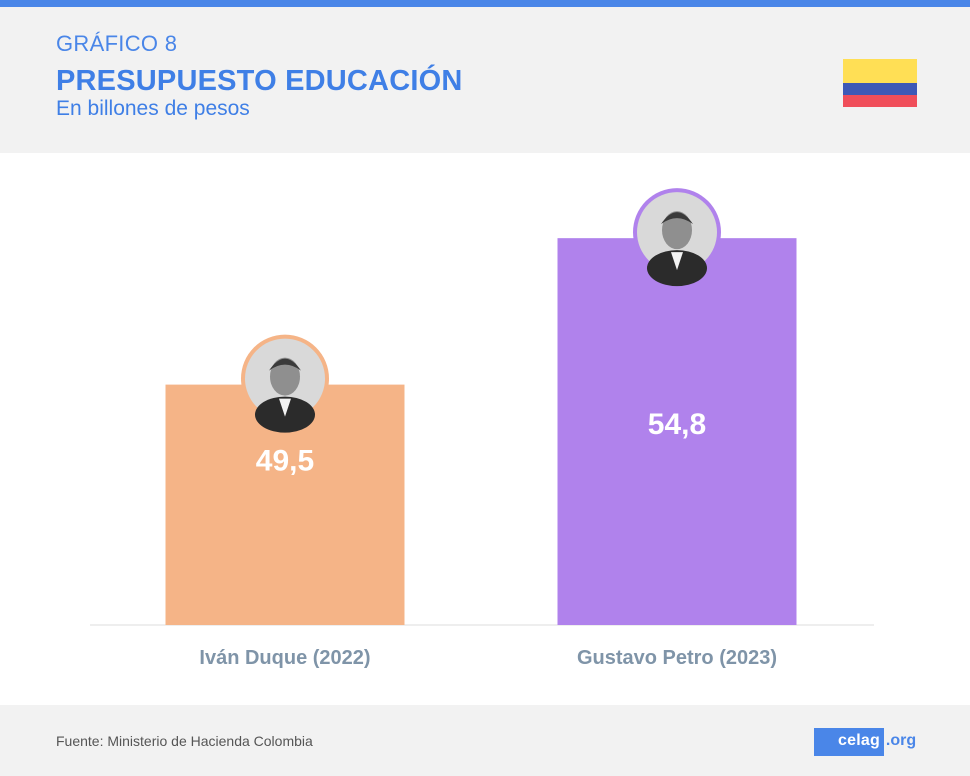  Describe the element at coordinates (285, 461) in the screenshot. I see `value-label-0: 49,5` at that location.